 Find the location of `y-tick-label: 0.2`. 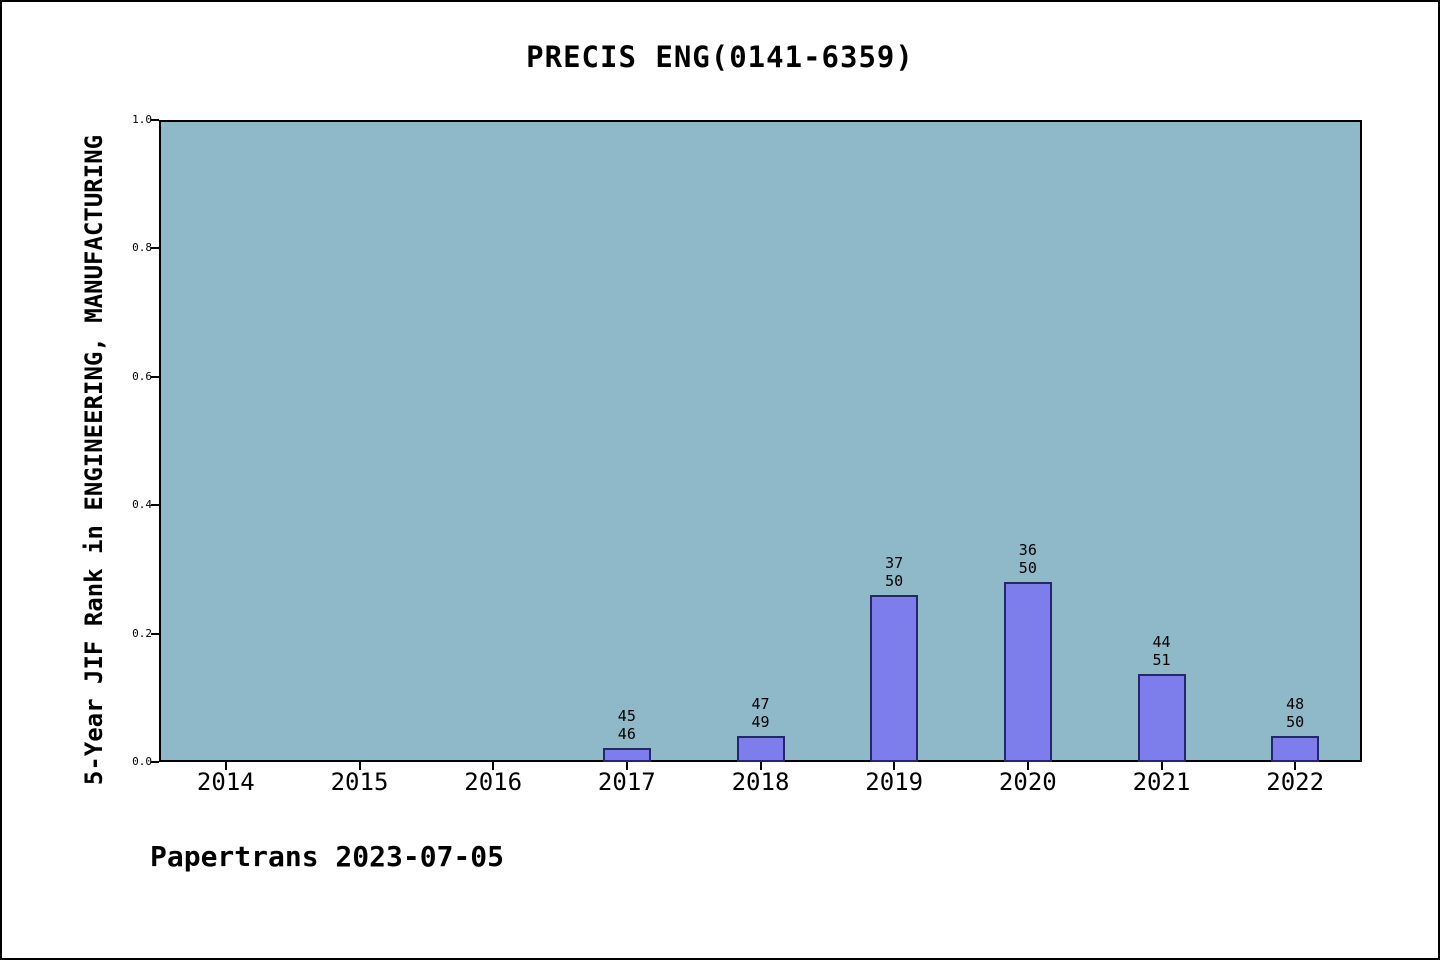

y-tick-label: 0.2 is located at coordinates (142, 633).